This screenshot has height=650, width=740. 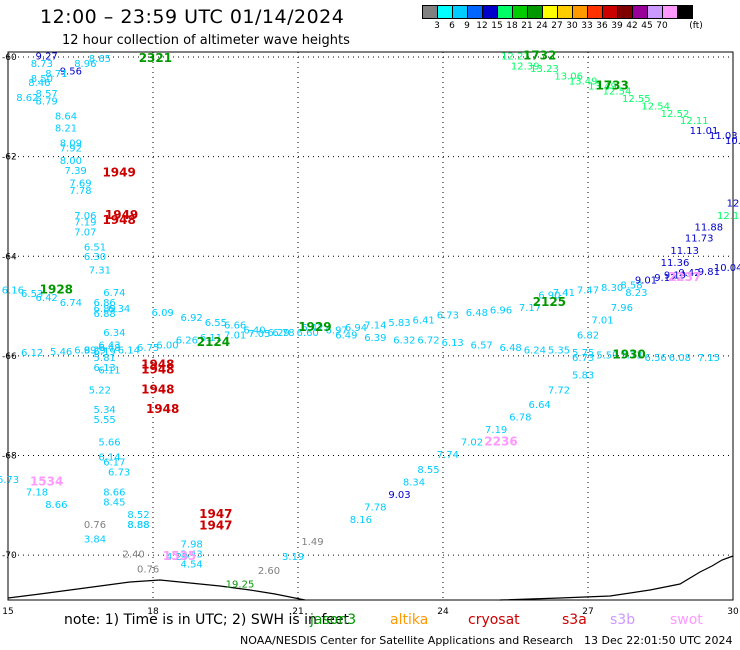 I want to click on wave-height-value: 8.23, so click(x=636, y=293).